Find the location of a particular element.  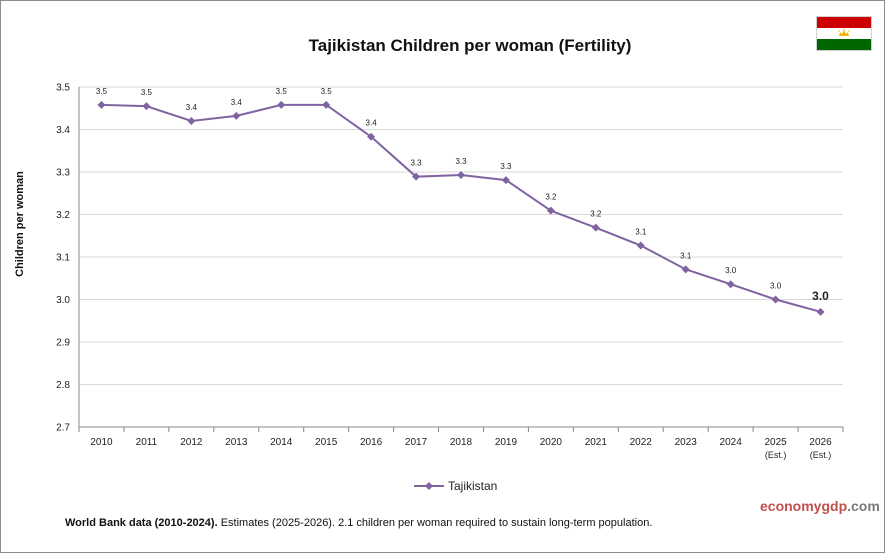

brand-part-tld: .com is located at coordinates (863, 506).